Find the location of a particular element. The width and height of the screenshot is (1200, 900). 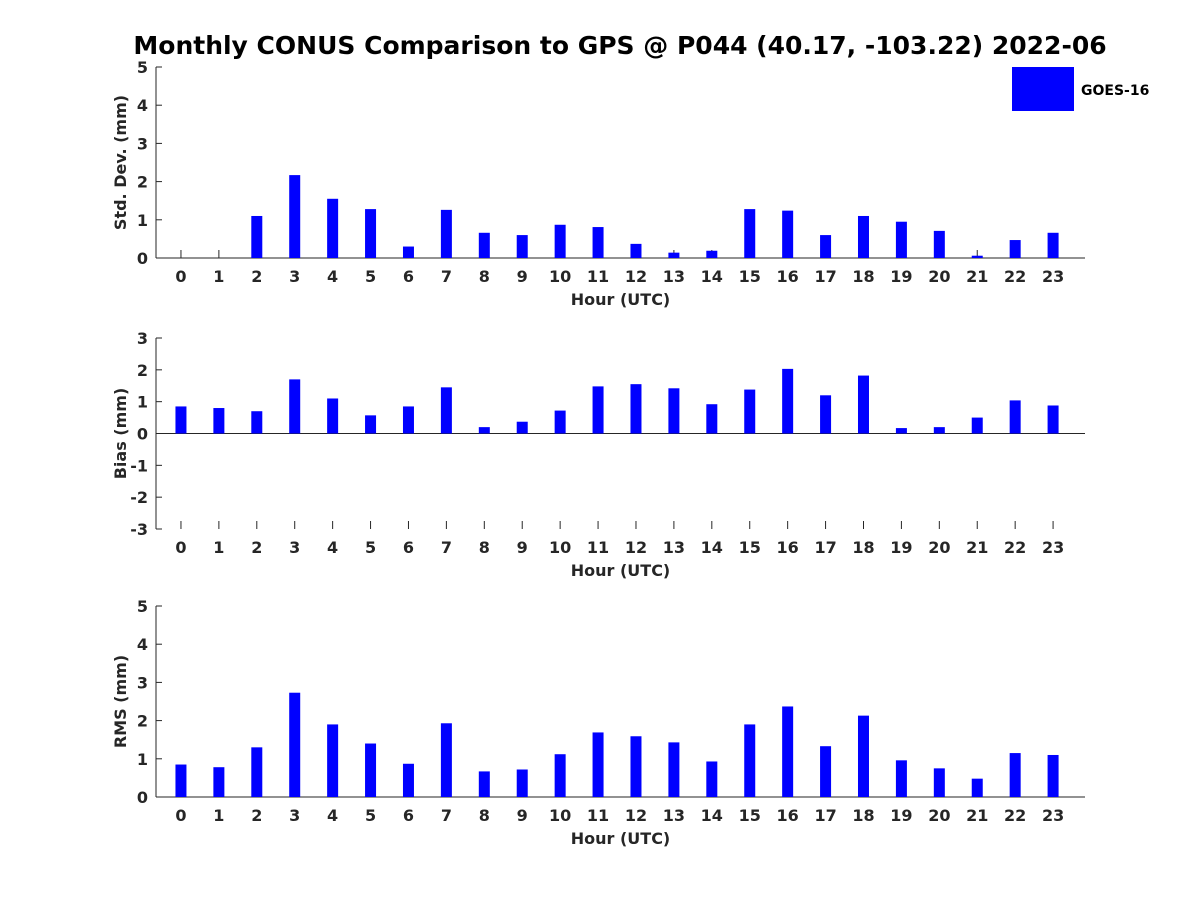

x-tick-label: 5 is located at coordinates (370, 815).